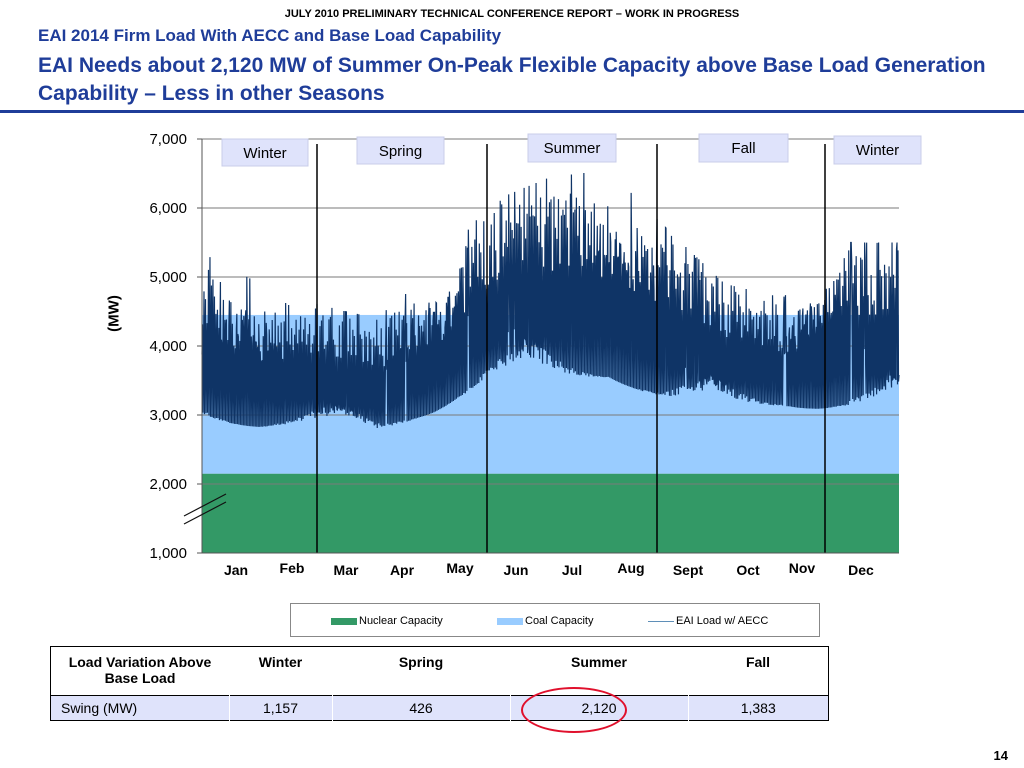  I want to click on x-tick-label: May, so click(459, 568).